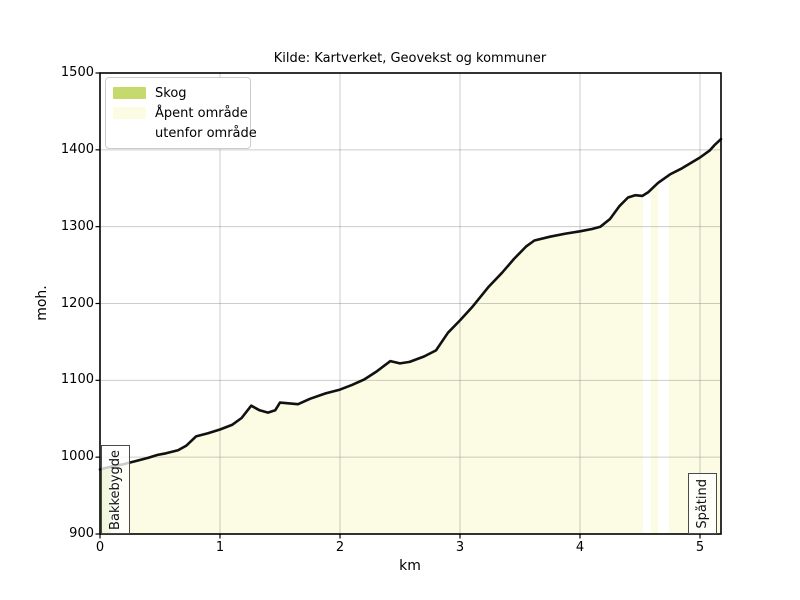 The width and height of the screenshot is (800, 600). Describe the element at coordinates (100, 547) in the screenshot. I see `x-tick-label: 0` at that location.